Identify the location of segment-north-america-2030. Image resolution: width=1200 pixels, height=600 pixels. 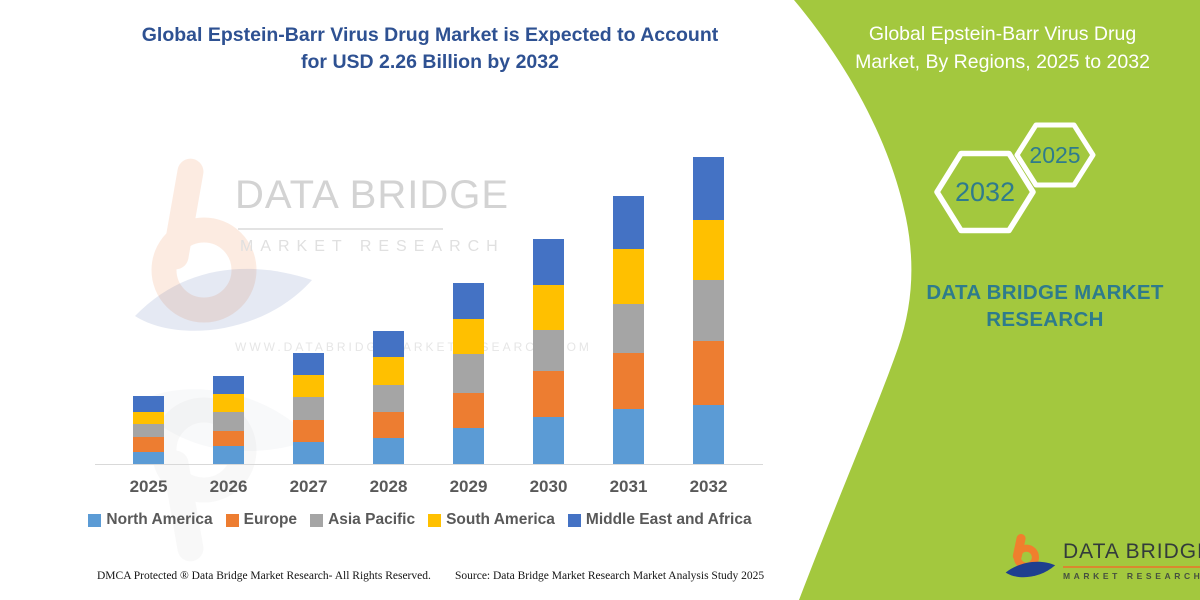
(548, 440).